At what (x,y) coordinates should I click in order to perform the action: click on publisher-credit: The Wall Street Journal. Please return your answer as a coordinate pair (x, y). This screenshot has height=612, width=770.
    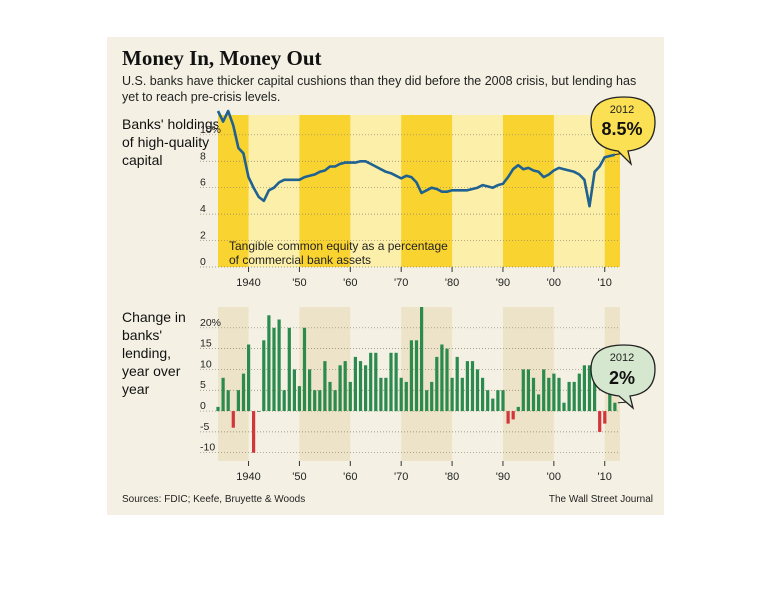
    Looking at the image, I should click on (600, 499).